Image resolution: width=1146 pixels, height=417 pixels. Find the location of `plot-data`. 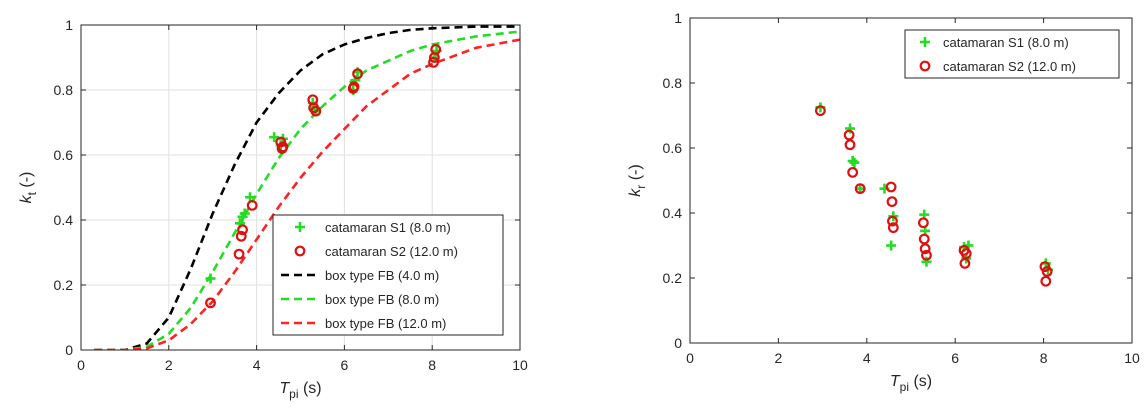

plot-data is located at coordinates (934, 194).